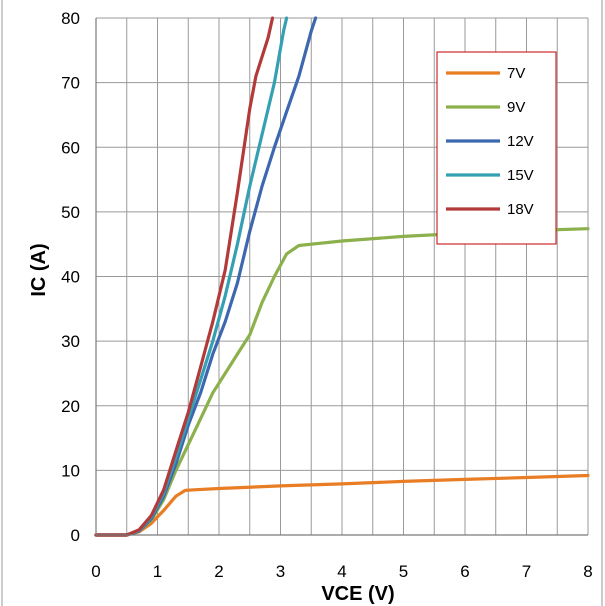  I want to click on x-tick-label: 3, so click(280, 571).